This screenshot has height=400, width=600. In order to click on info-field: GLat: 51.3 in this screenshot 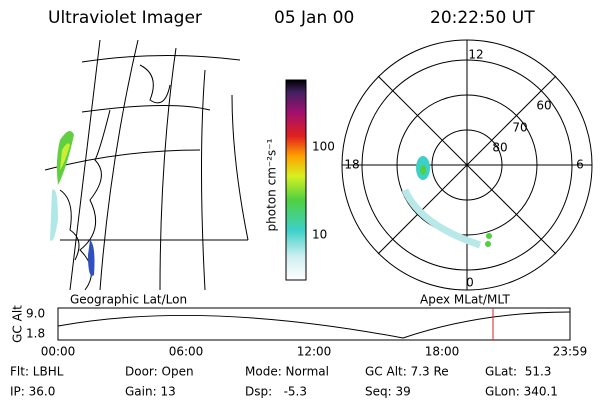, I will do `click(518, 372)`.